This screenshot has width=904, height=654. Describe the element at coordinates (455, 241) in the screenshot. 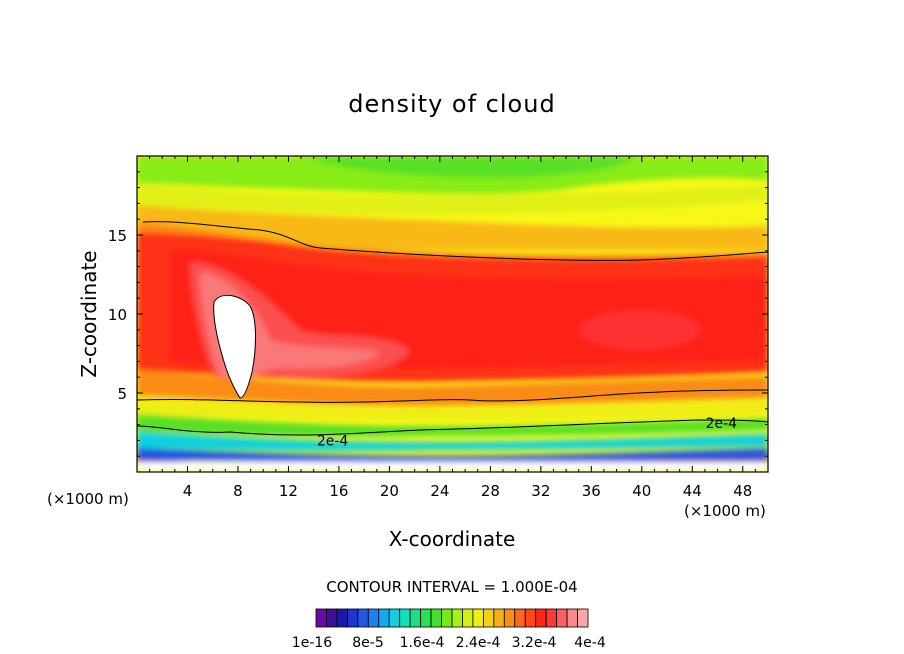

I see `contour-upper` at that location.